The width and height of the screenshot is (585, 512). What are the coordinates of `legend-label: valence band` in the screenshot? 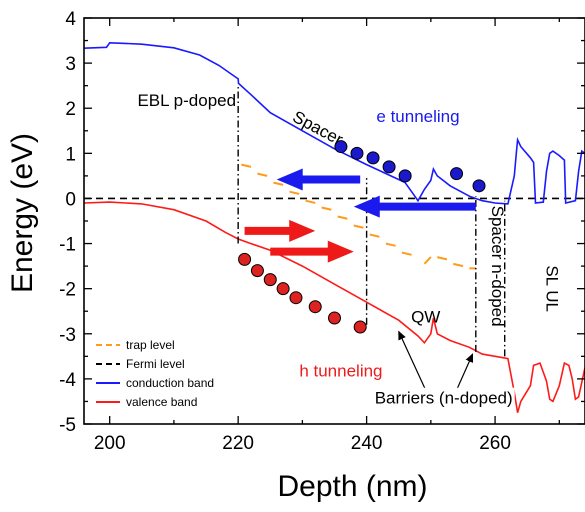 It's located at (161, 402).